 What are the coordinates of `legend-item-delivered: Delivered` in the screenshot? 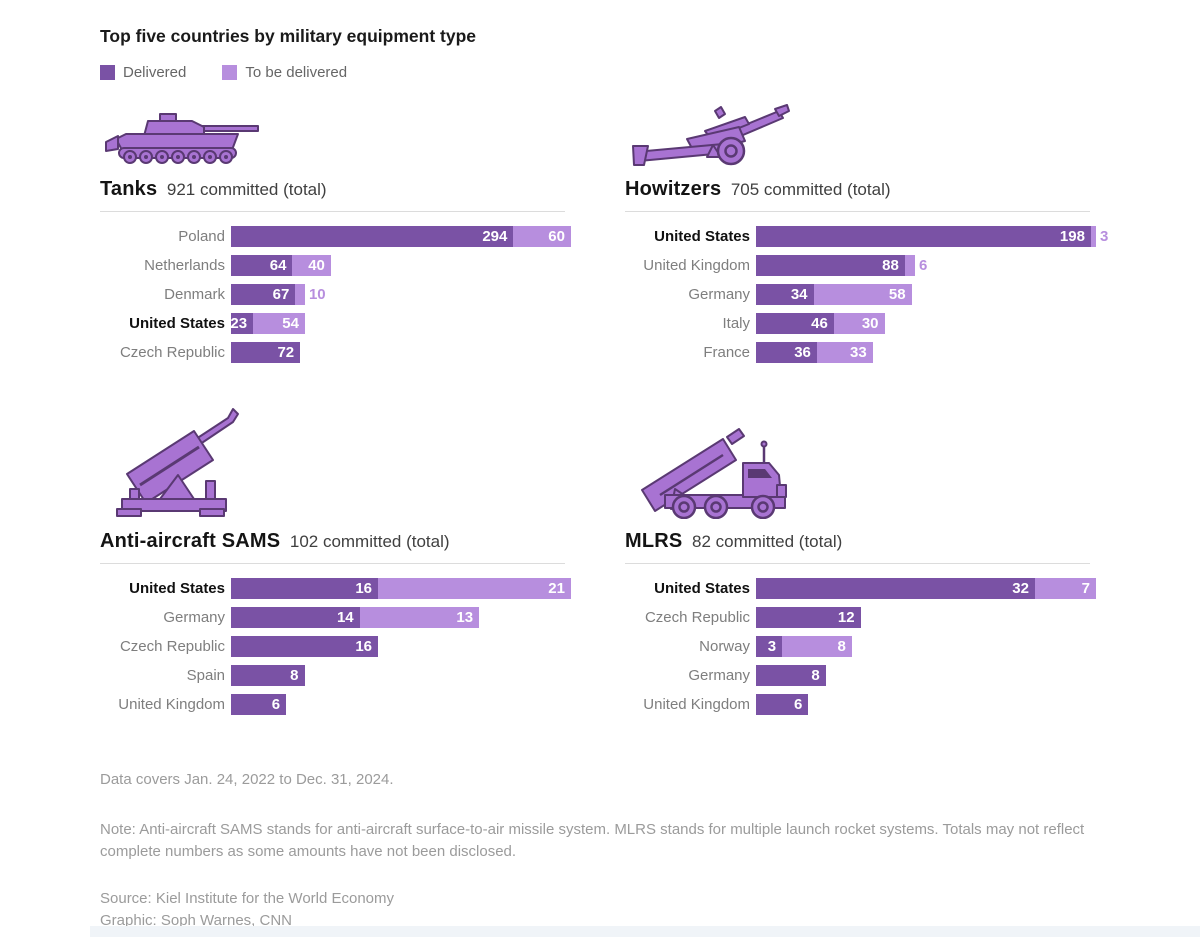 It's located at (143, 72).